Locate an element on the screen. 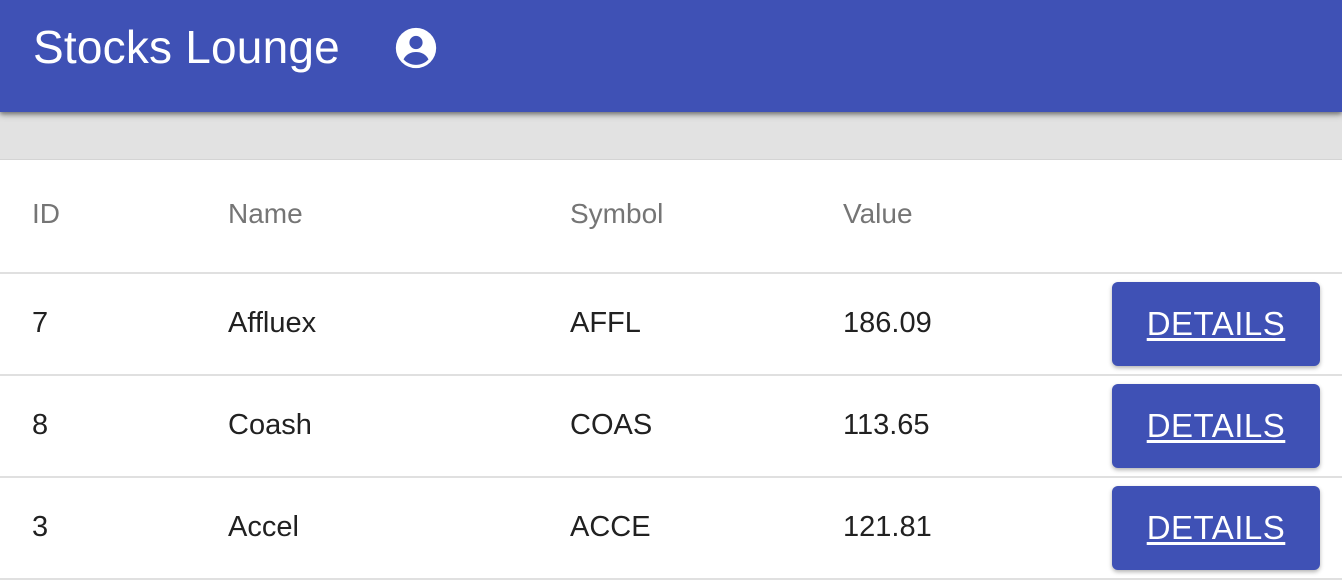 The width and height of the screenshot is (1342, 584). account-circle-icon is located at coordinates (416, 48).